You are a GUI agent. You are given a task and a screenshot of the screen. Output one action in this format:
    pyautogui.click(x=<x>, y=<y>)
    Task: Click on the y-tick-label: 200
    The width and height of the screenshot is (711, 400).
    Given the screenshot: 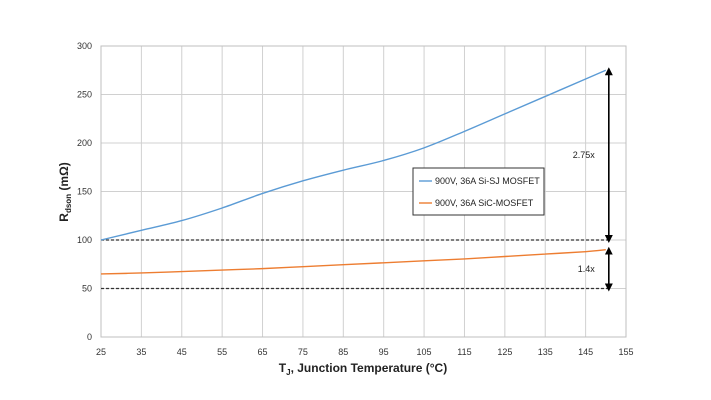 What is the action you would take?
    pyautogui.click(x=84, y=143)
    